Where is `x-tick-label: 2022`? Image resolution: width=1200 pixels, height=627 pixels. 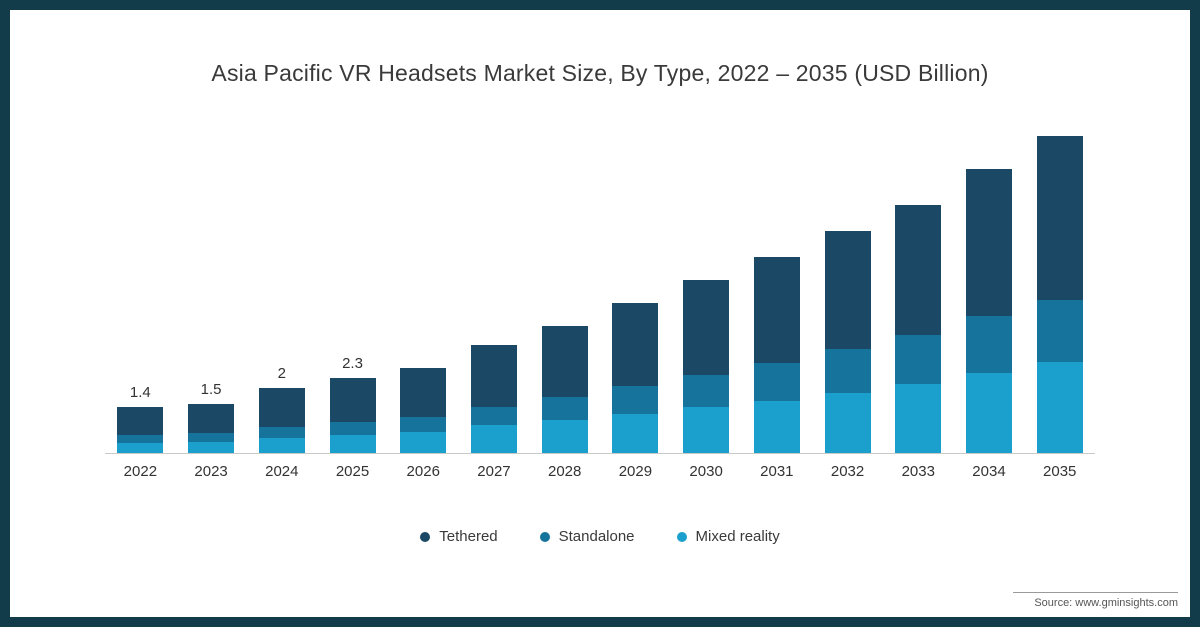 x-tick-label: 2022 is located at coordinates (140, 471).